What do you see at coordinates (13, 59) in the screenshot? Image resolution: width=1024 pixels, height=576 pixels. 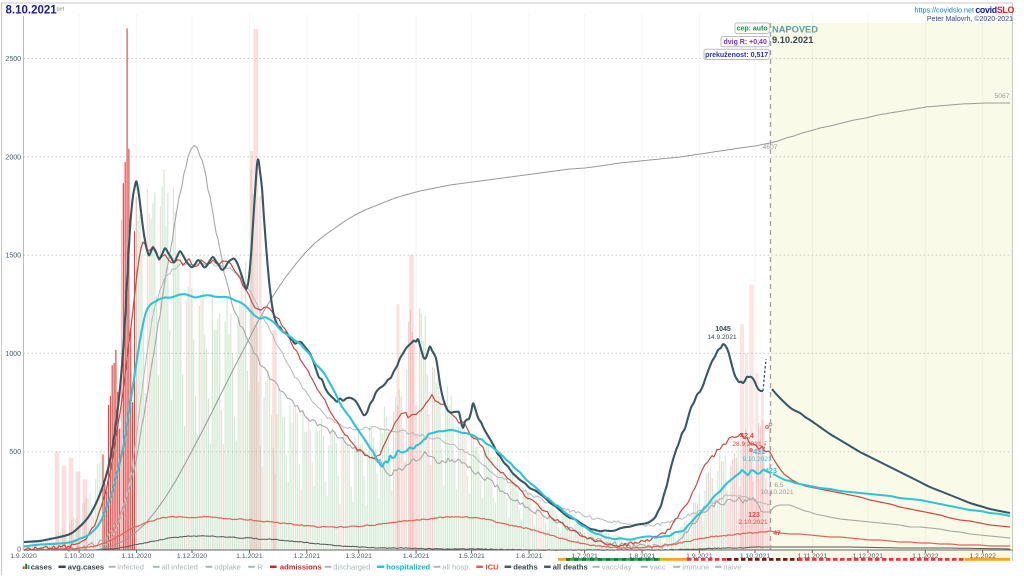 I see `svg-text: 2500` at bounding box center [13, 59].